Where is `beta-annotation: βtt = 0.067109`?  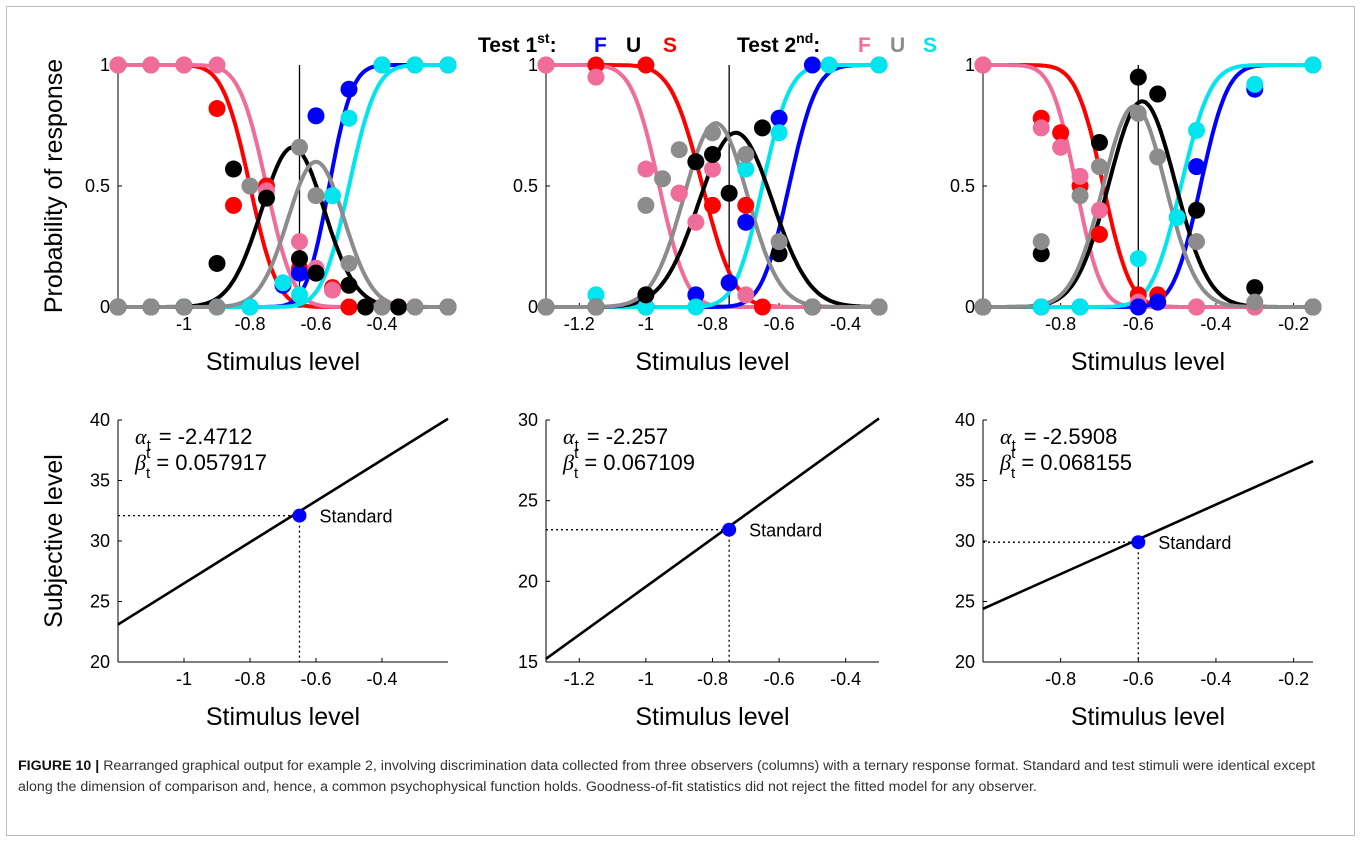
beta-annotation: βtt = 0.067109 is located at coordinates (628, 463).